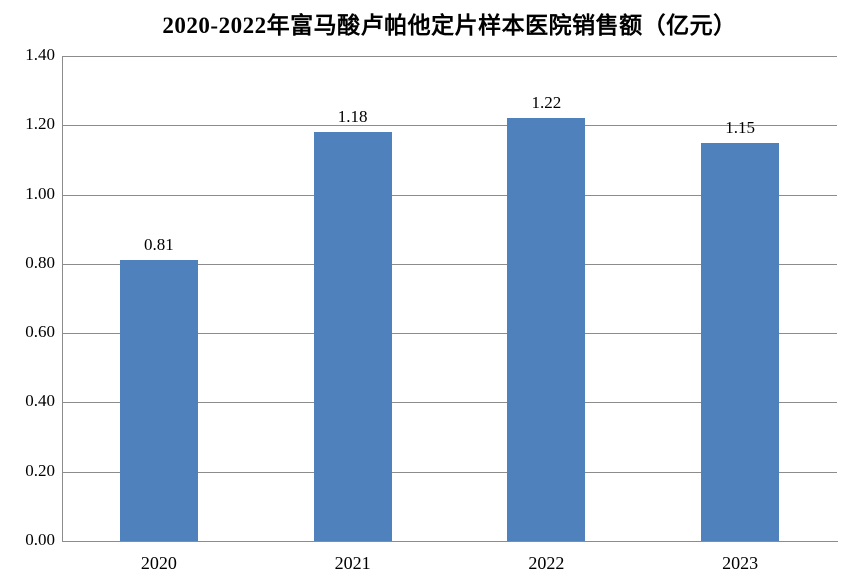 Image resolution: width=847 pixels, height=579 pixels. I want to click on bar-value-label-2022: 1.22, so click(546, 103).